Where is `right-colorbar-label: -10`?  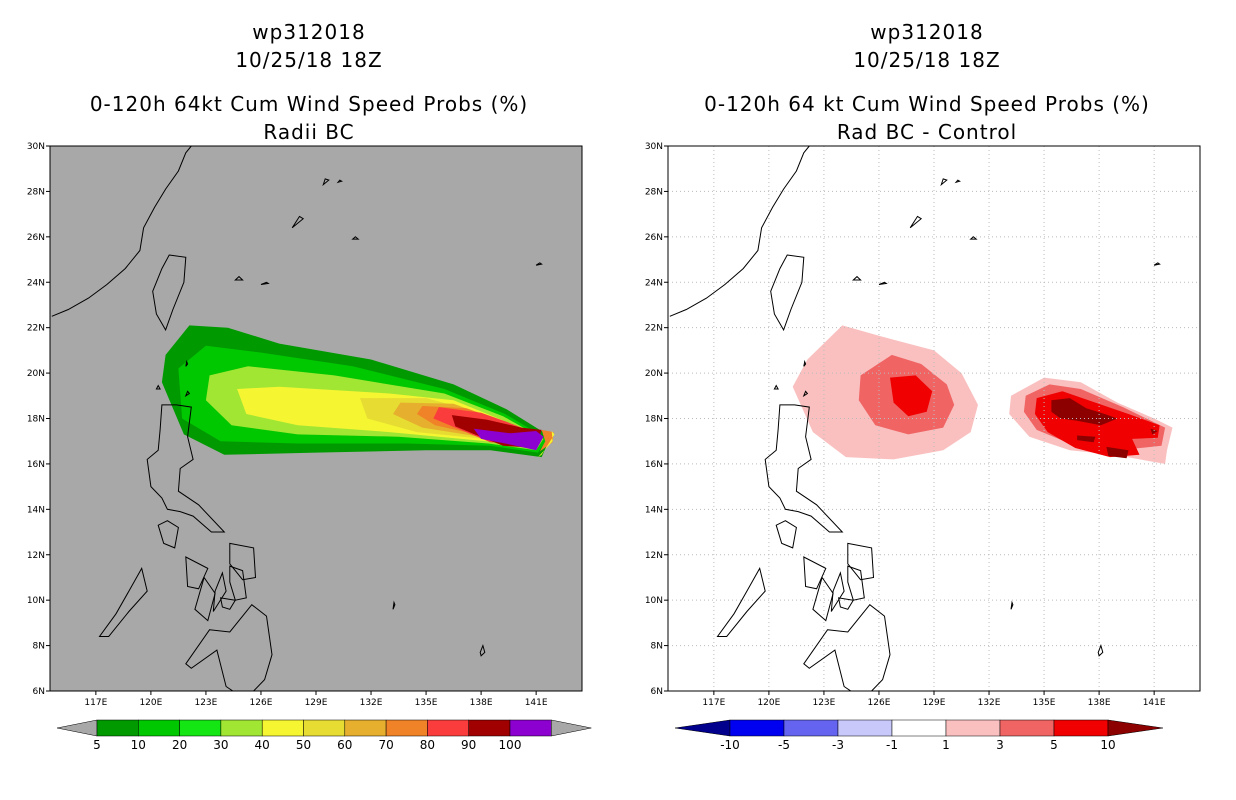 right-colorbar-label: -10 is located at coordinates (730, 745).